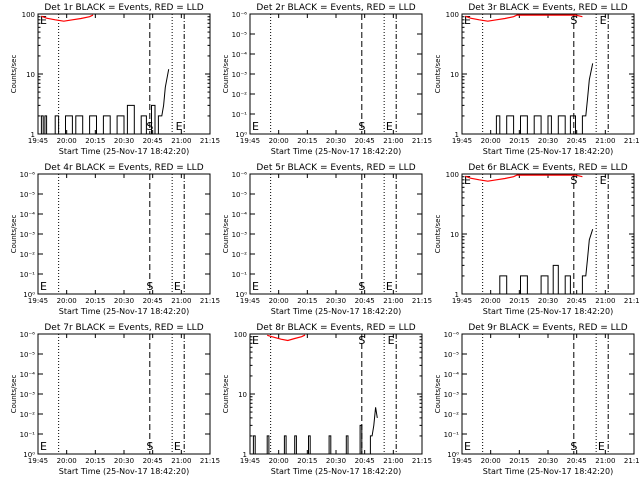 The image size is (640, 480). What do you see at coordinates (335, 168) in the screenshot?
I see `panel-title: Det 5r BLACK = Events, RED = LLD` at bounding box center [335, 168].